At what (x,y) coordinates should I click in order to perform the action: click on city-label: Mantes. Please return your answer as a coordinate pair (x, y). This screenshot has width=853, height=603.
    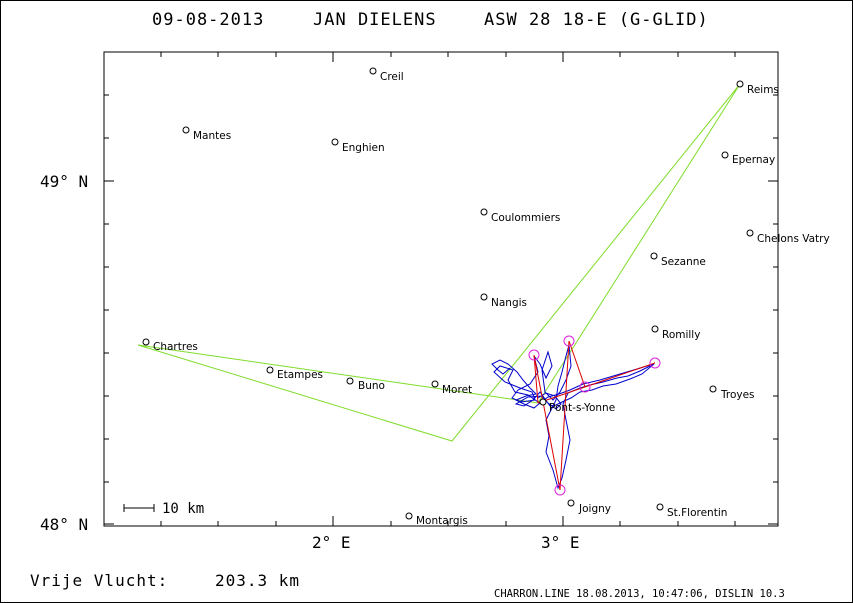
    Looking at the image, I should click on (212, 136).